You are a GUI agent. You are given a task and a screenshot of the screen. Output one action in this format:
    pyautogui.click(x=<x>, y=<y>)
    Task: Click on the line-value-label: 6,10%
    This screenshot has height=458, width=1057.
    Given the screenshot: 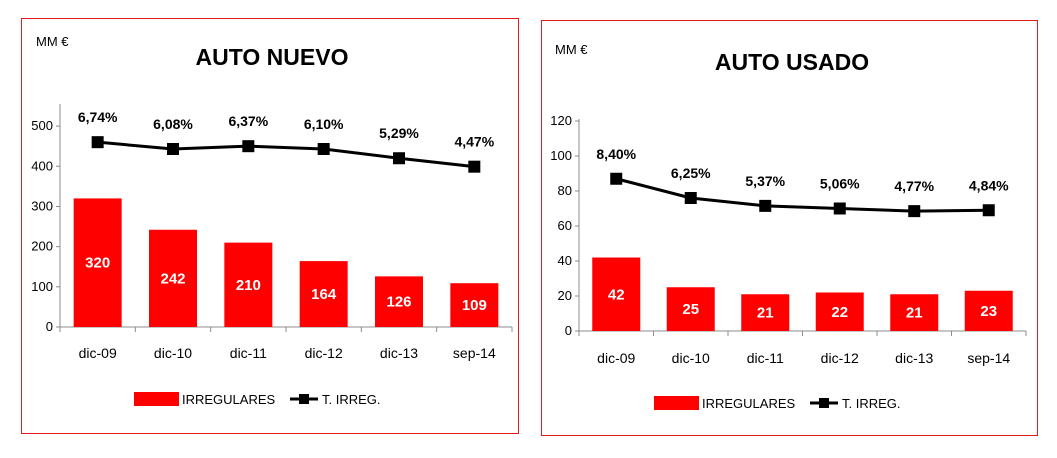 What is the action you would take?
    pyautogui.click(x=324, y=124)
    